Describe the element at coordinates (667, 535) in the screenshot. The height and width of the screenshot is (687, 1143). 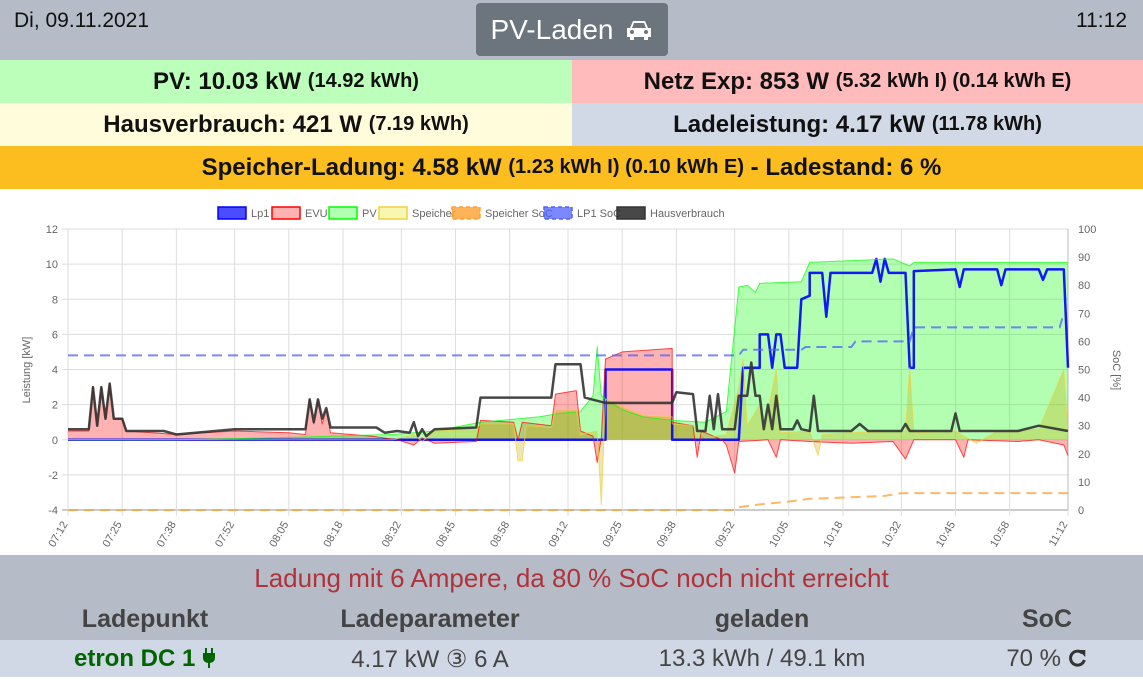
I see `x-tick-label: 09:38` at that location.